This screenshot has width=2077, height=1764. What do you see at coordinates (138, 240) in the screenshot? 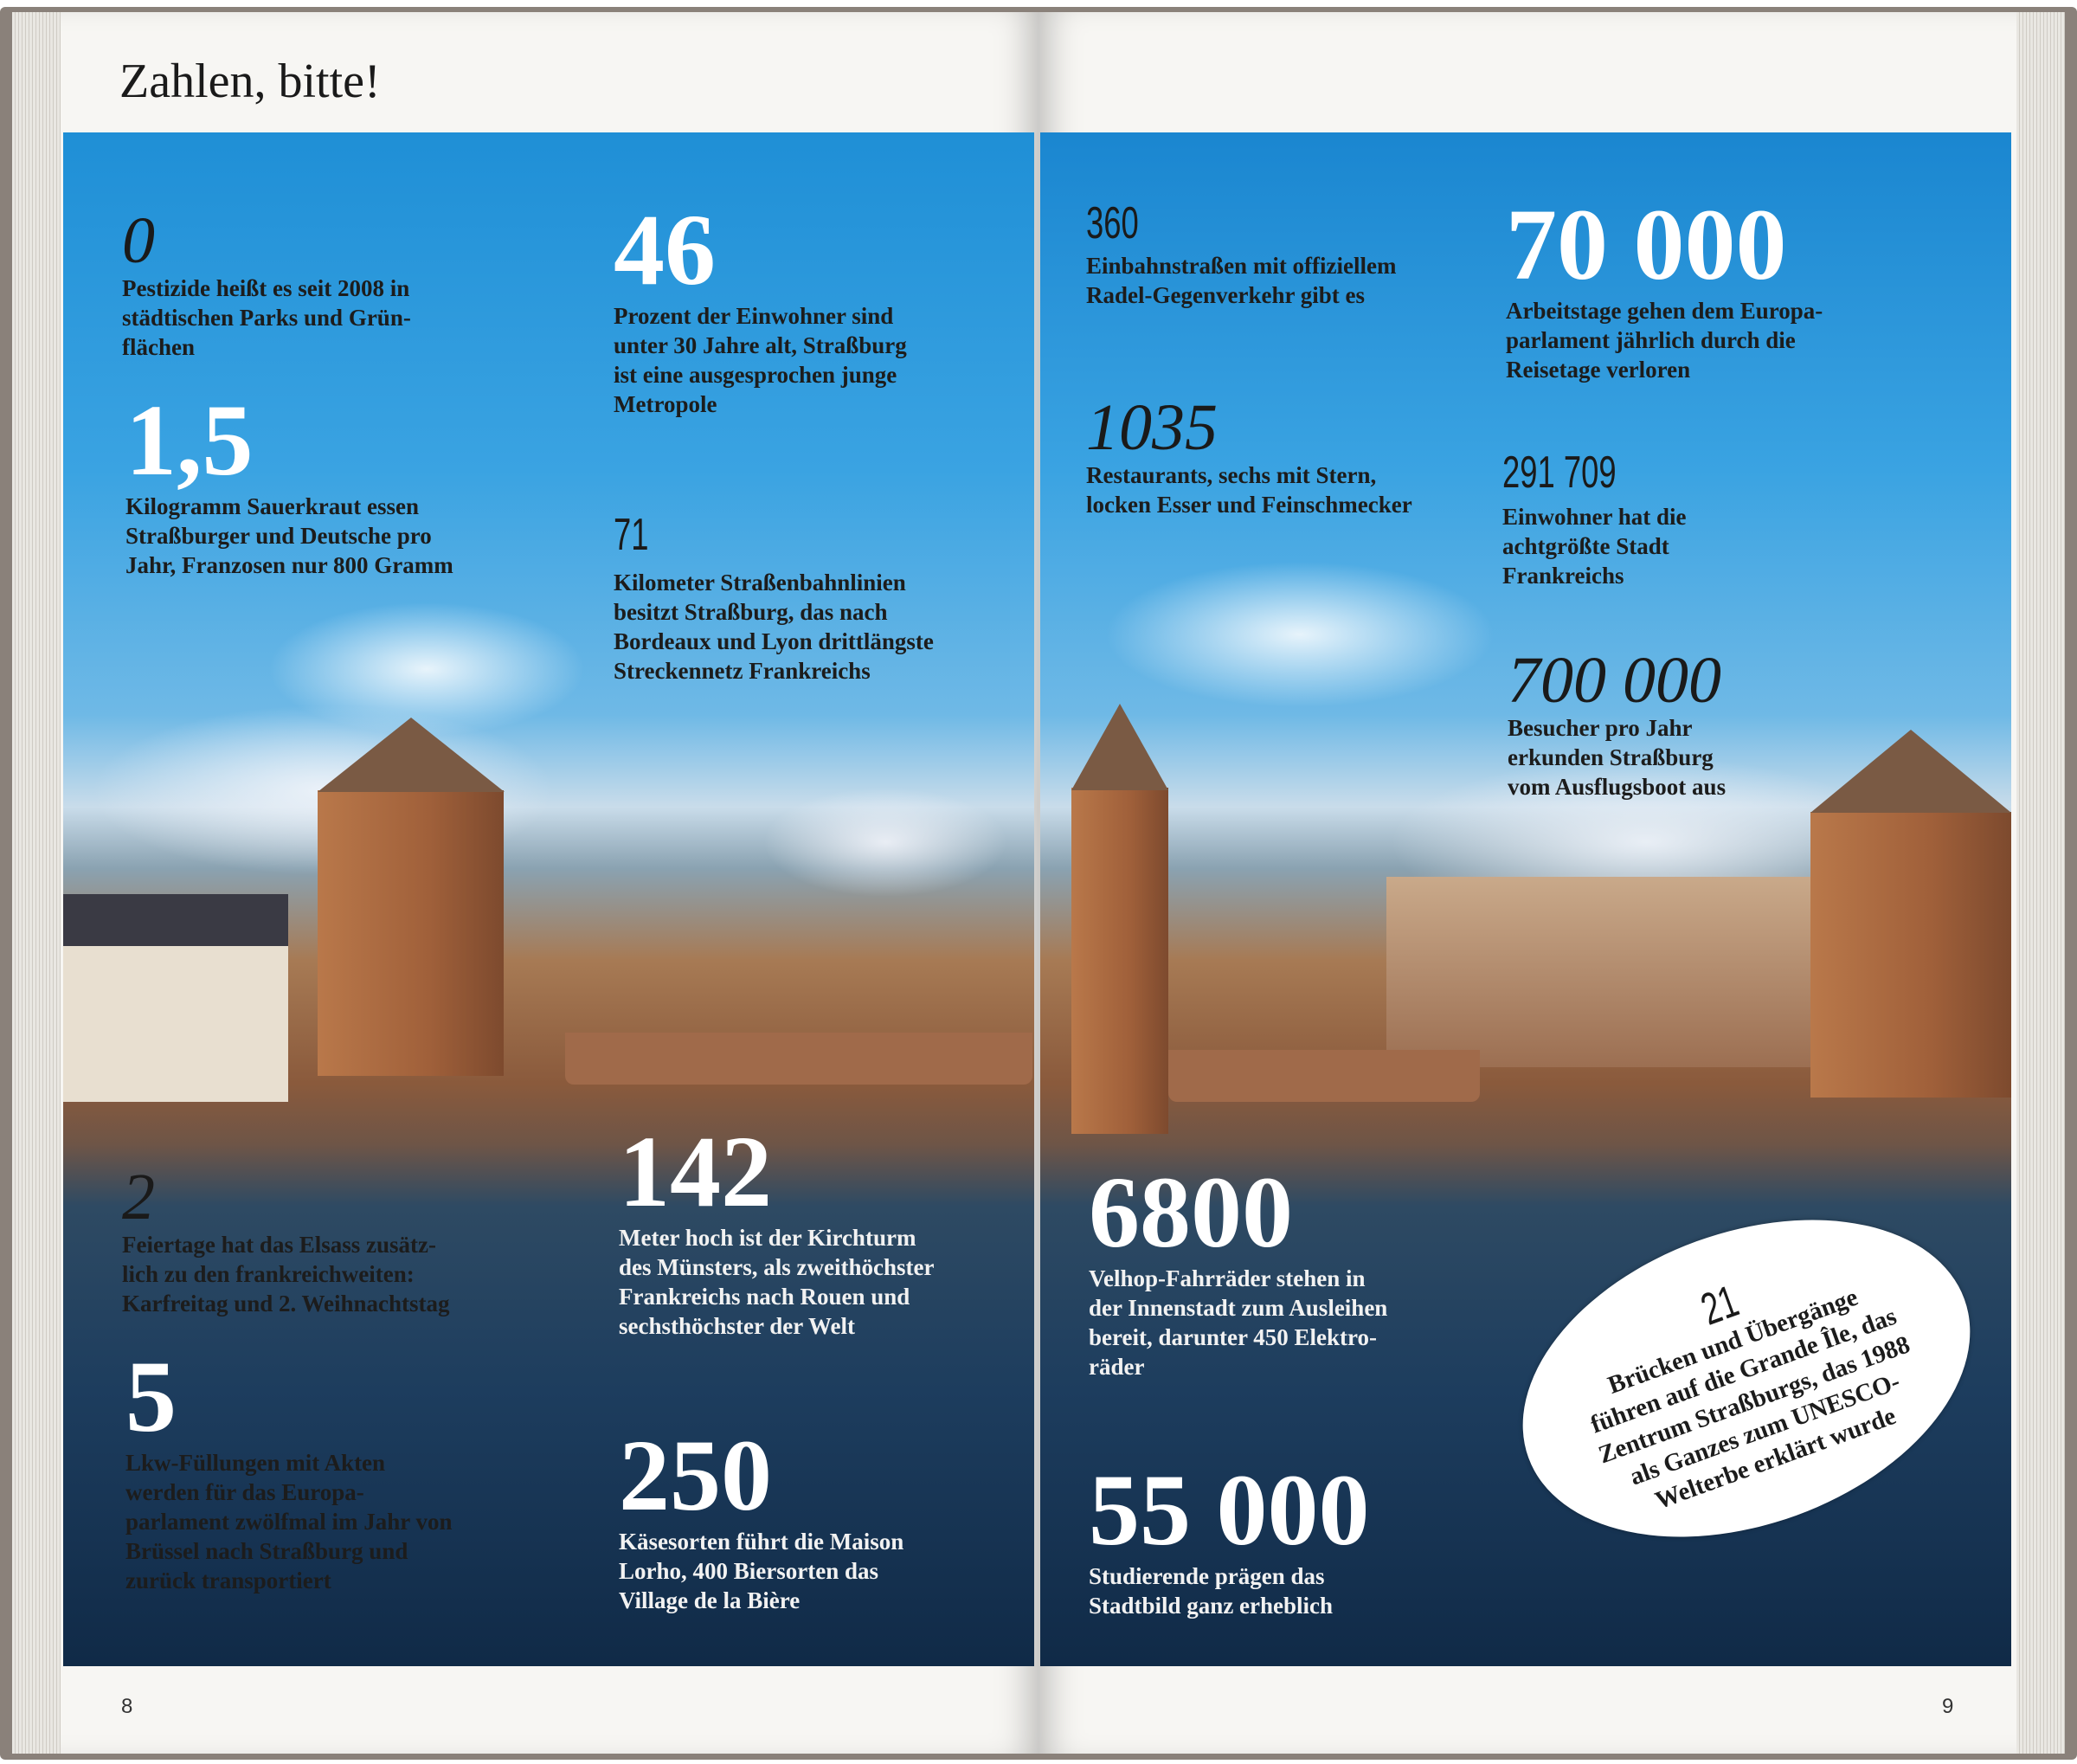
I see `stat-number: 0` at bounding box center [138, 240].